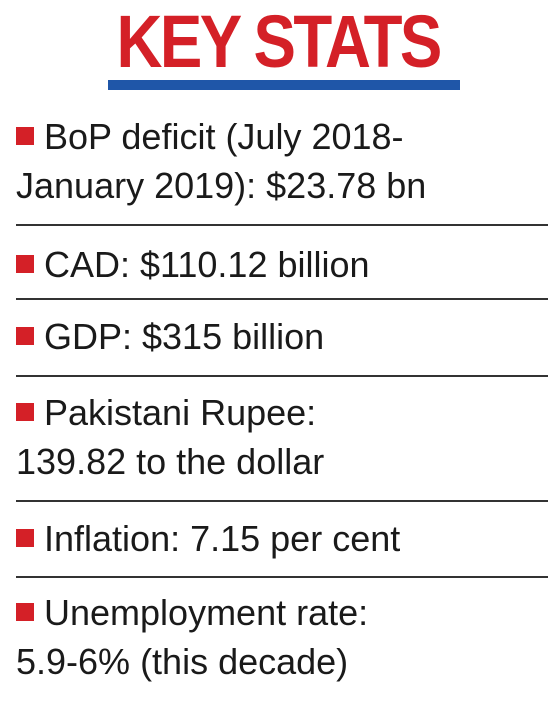 The image size is (555, 708). What do you see at coordinates (222, 538) in the screenshot?
I see `stat-text: Inflation: 7.15 per cent` at bounding box center [222, 538].